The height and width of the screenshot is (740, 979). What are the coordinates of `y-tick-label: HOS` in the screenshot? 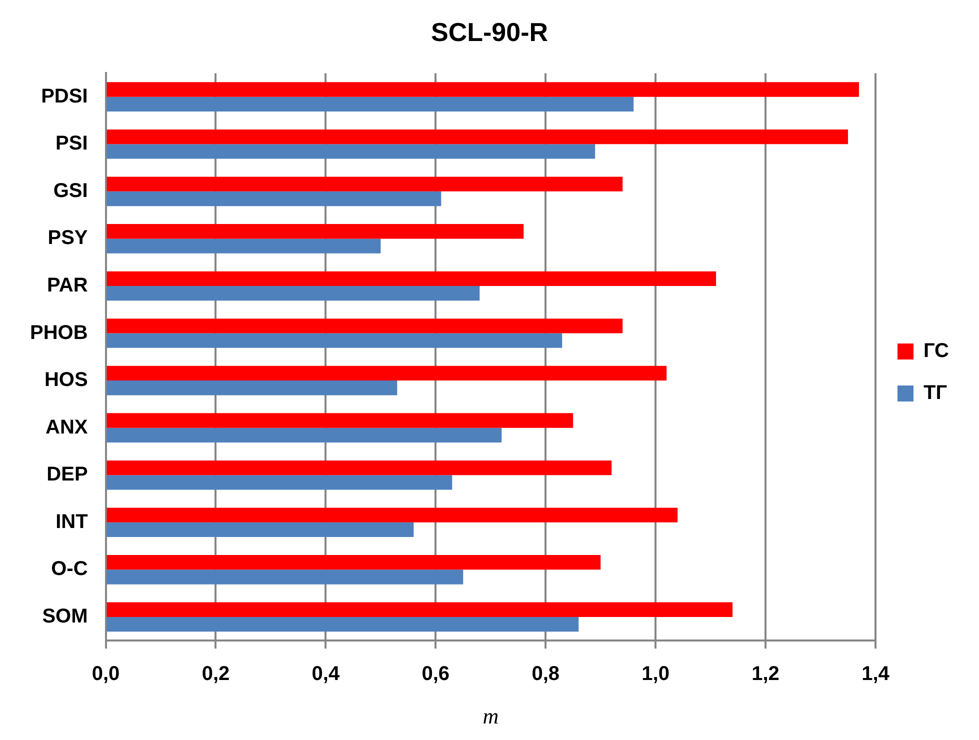 It's located at (66, 380).